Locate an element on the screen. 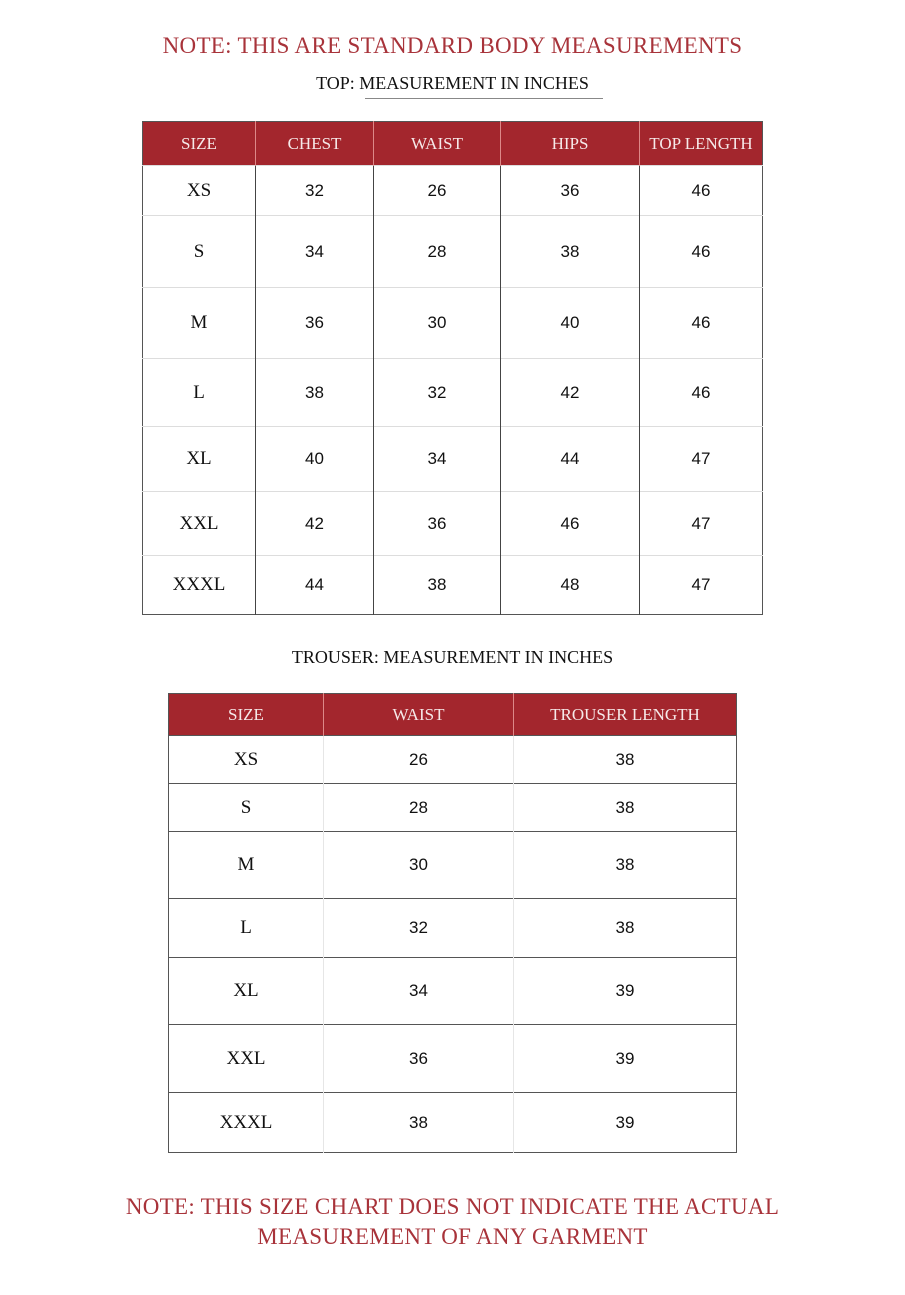  table-row: XXXL 44 38 48 47 is located at coordinates (452, 585).